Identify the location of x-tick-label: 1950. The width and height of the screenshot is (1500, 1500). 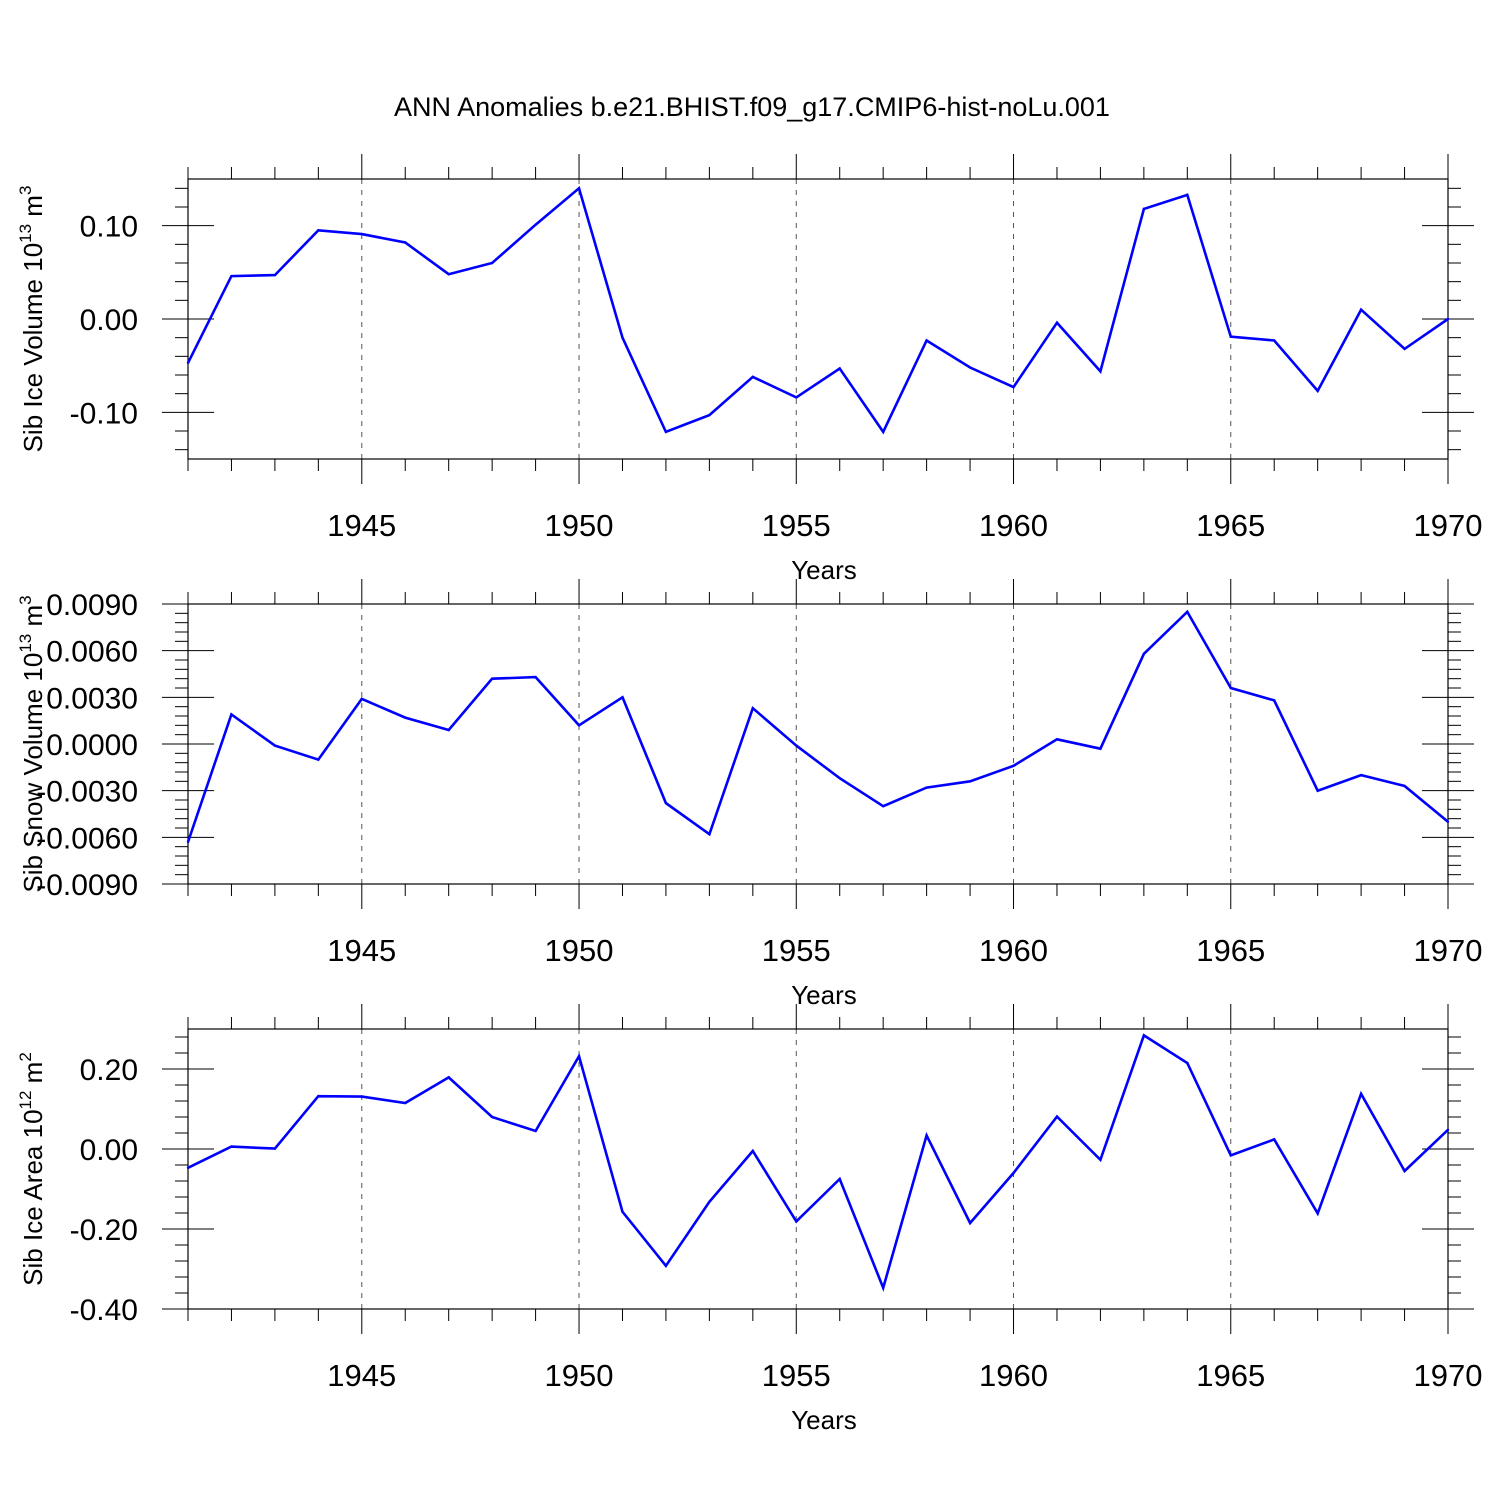
(579, 1375).